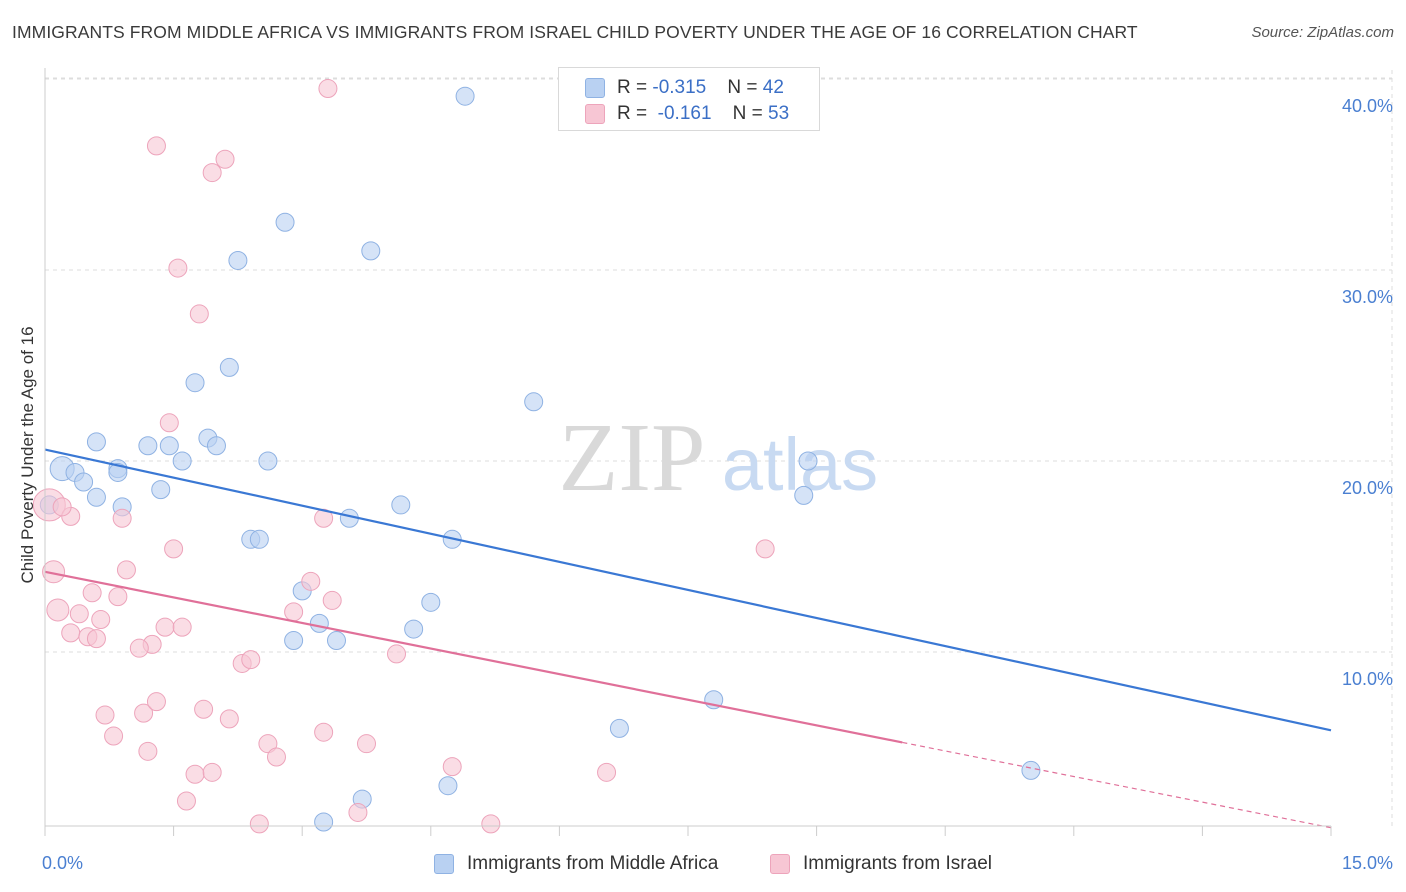 The width and height of the screenshot is (1406, 892). I want to click on x-tick-label: 15.0%, so click(1367, 863).